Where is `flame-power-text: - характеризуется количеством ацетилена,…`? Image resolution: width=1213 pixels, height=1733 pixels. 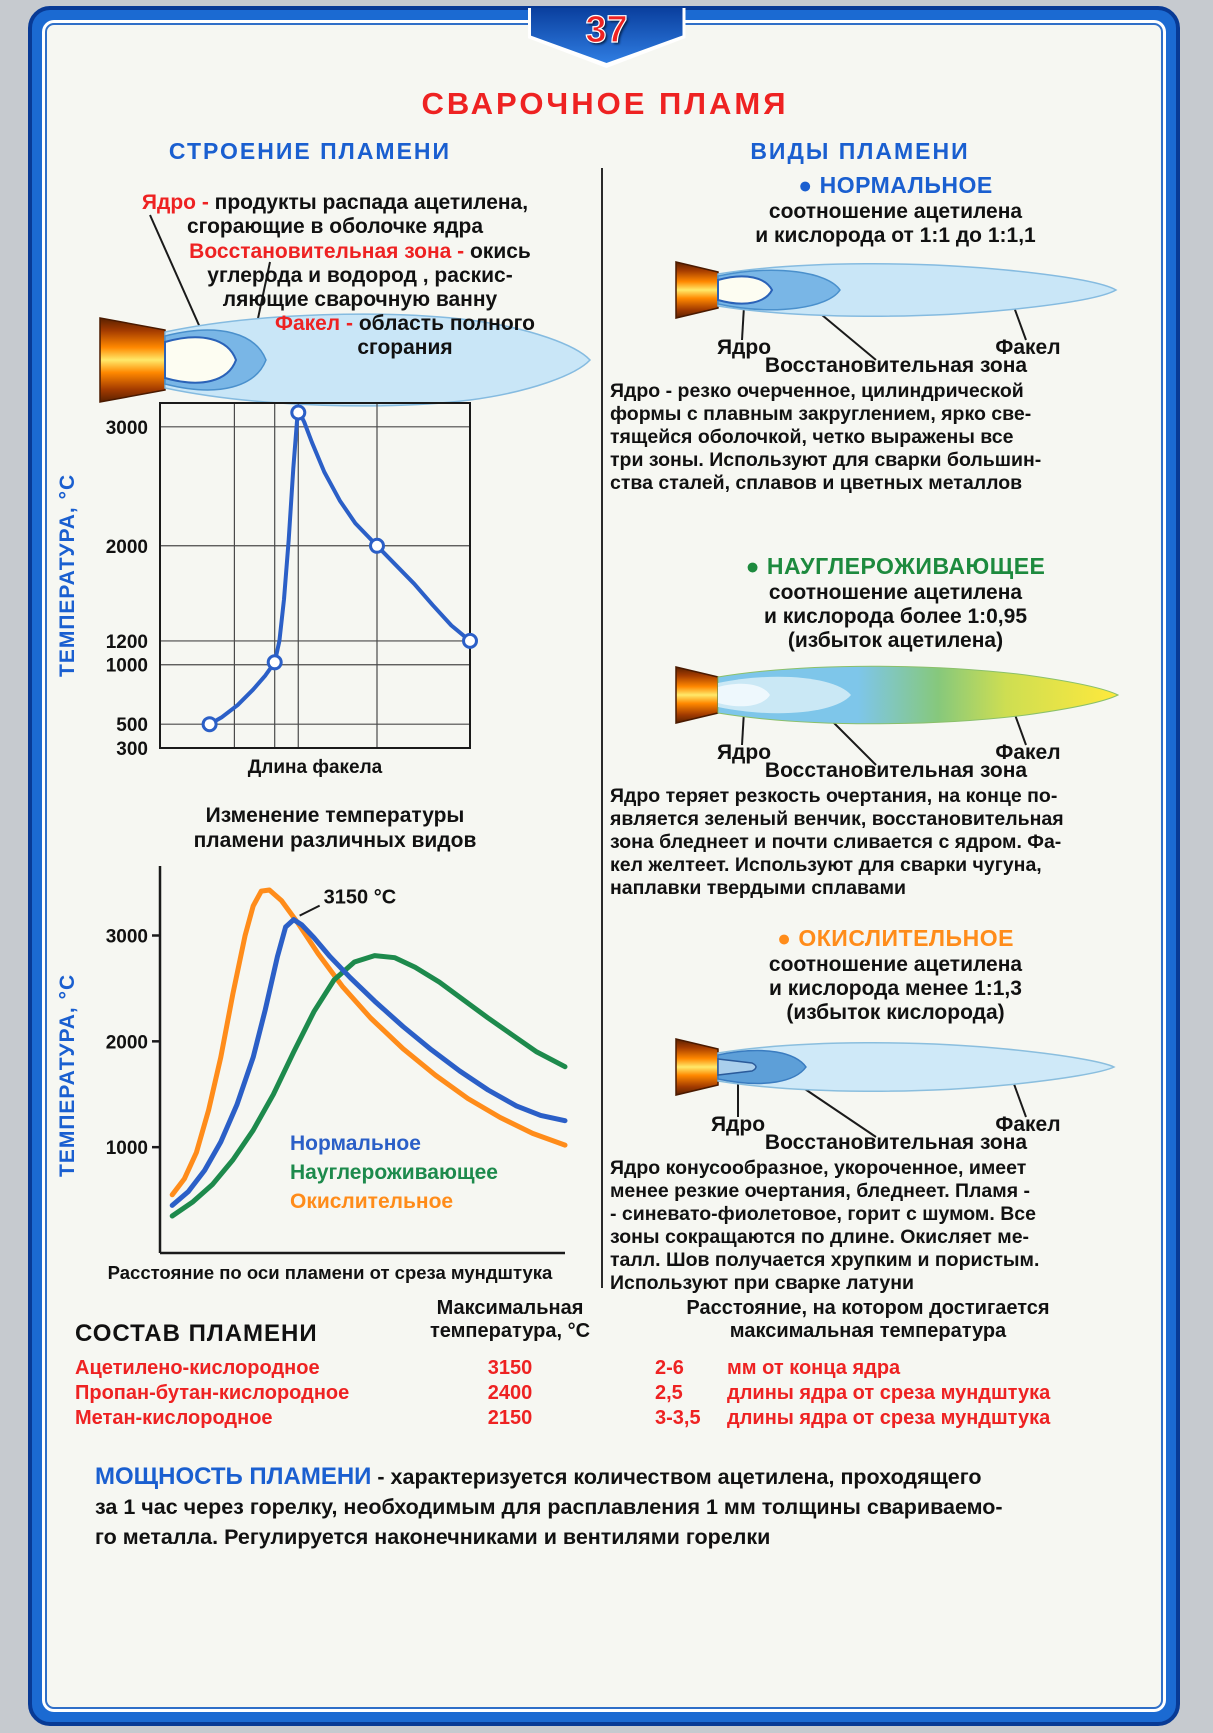 flame-power-text: - характеризуется количеством ацетилена,… is located at coordinates (549, 1507).